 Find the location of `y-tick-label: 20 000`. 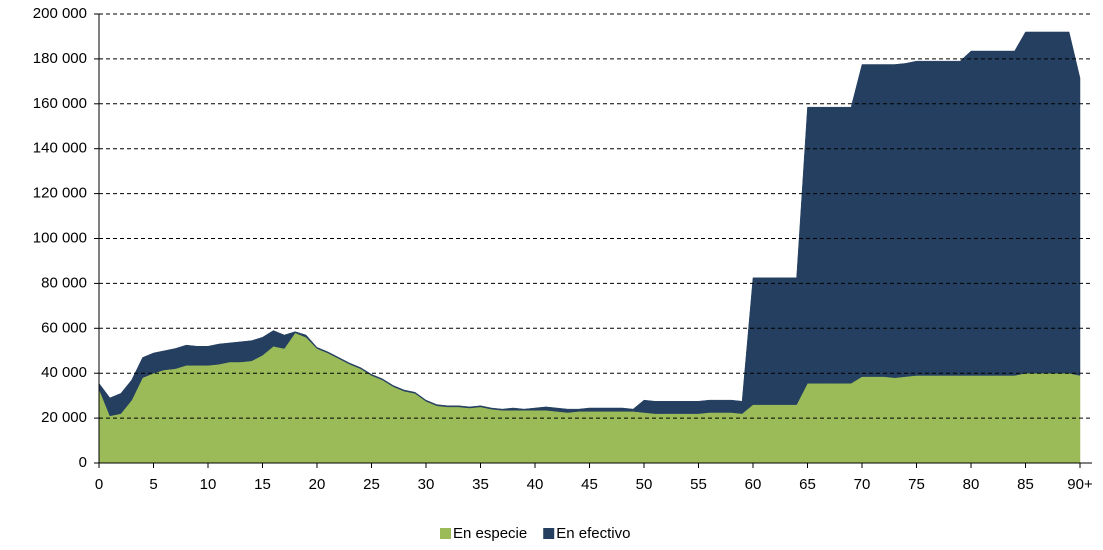

y-tick-label: 20 000 is located at coordinates (64, 417).